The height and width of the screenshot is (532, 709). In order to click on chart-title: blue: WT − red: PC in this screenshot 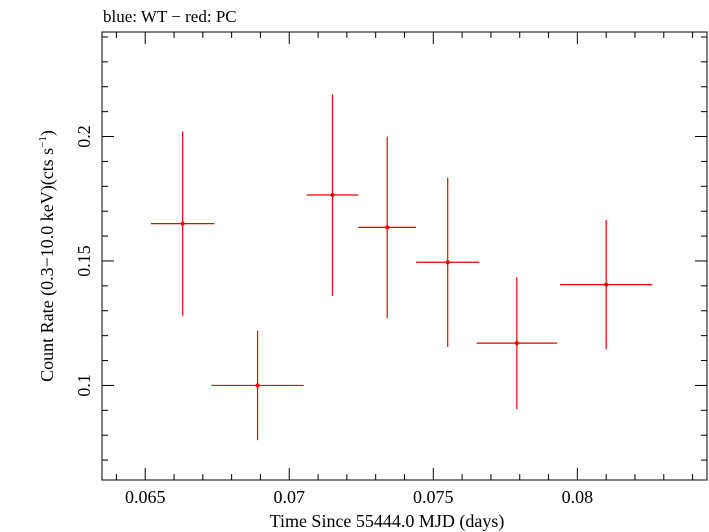, I will do `click(170, 16)`.